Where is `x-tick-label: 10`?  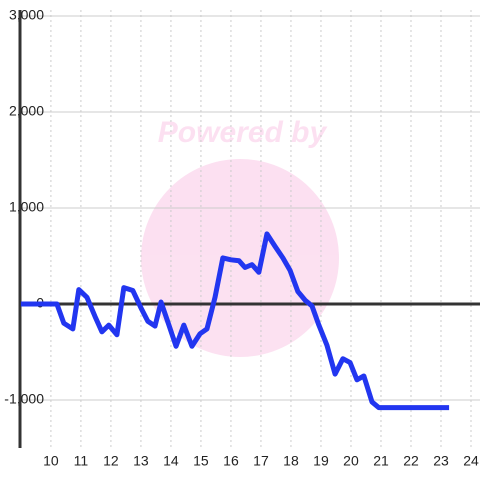
x-tick-label: 10 is located at coordinates (51, 461).